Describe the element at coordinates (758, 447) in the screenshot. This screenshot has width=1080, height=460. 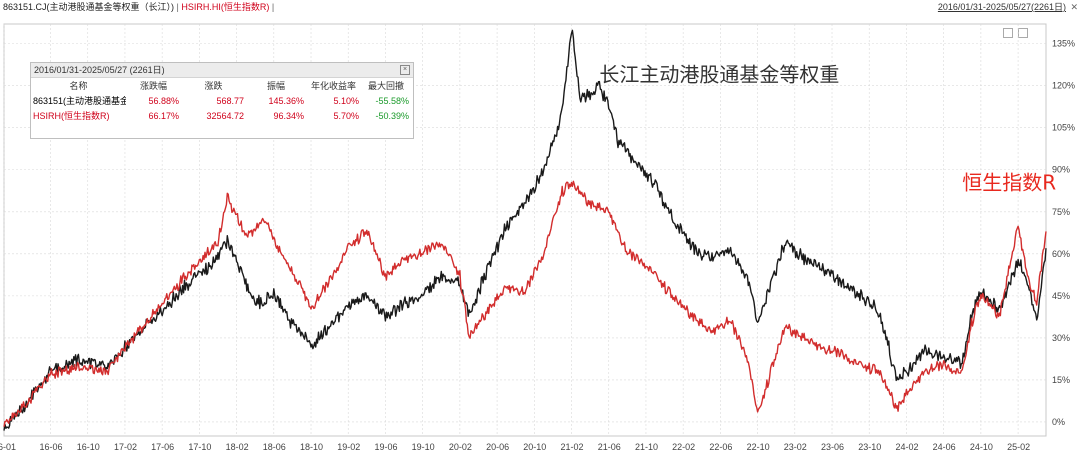
I see `x-tick-label: 22-10` at that location.